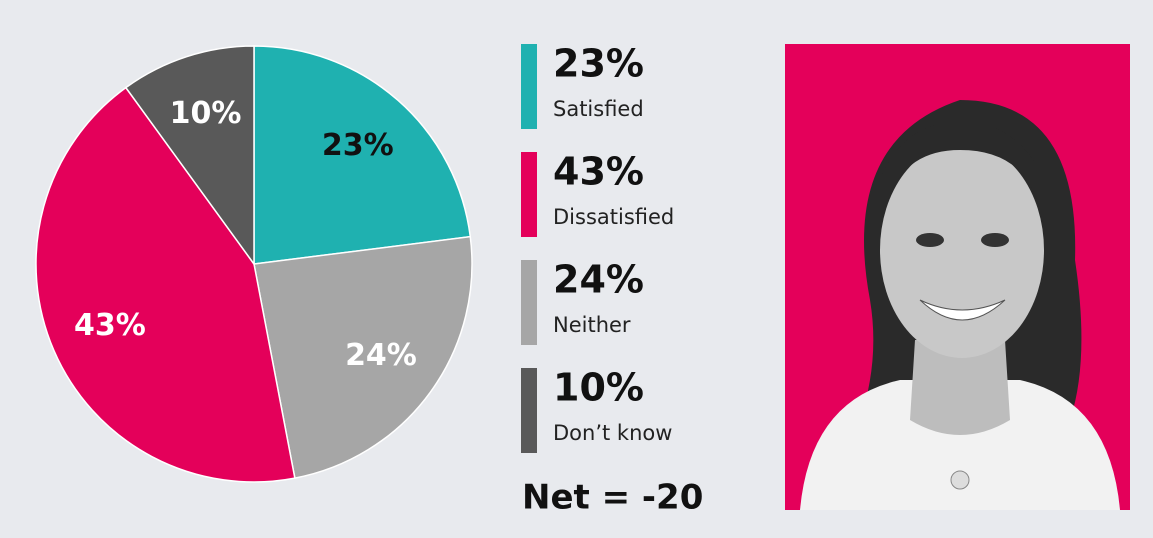 This screenshot has height=538, width=1153. I want to click on smile, so click(962, 310).